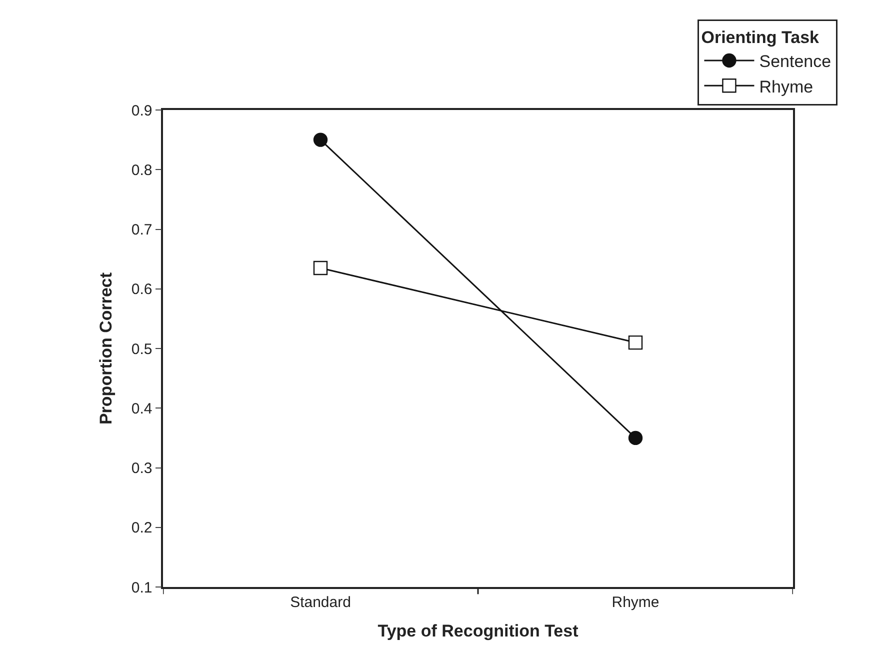  I want to click on y-tick-label: 0.7, so click(141, 230).